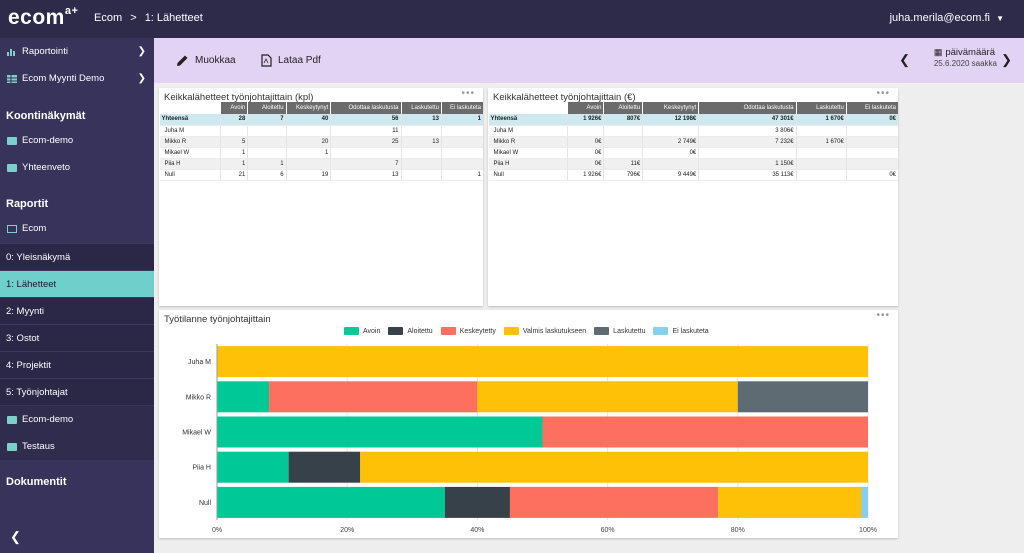  What do you see at coordinates (821, 142) in the screenshot?
I see `table-cell: 1 670€` at bounding box center [821, 142].